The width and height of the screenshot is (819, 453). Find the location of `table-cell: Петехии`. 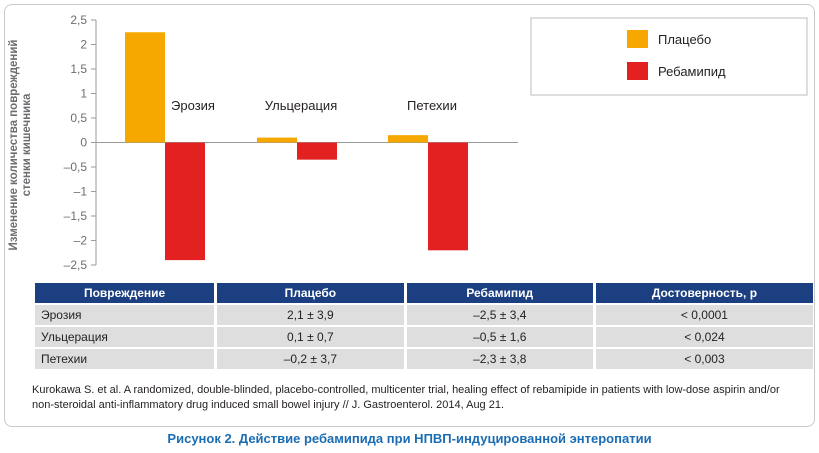

table-cell: Петехии is located at coordinates (125, 359).